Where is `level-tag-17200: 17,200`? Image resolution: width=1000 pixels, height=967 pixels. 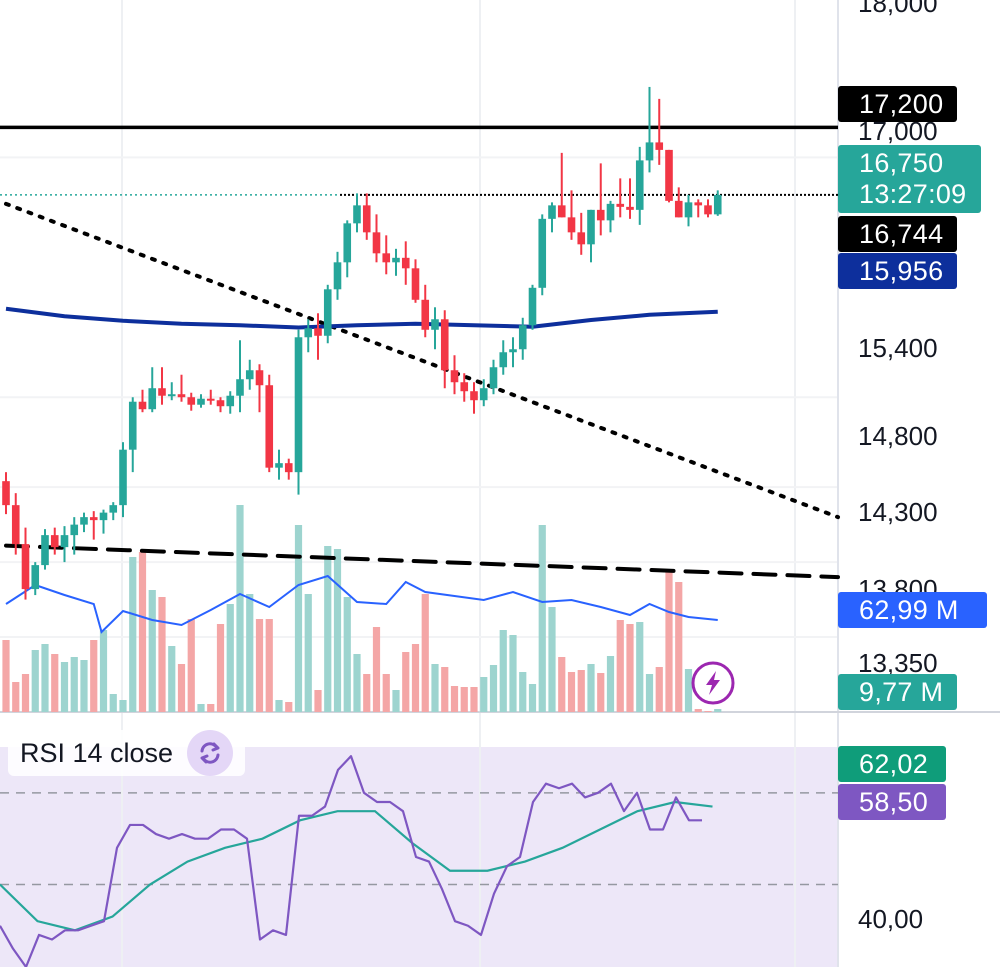 level-tag-17200: 17,200 is located at coordinates (898, 104).